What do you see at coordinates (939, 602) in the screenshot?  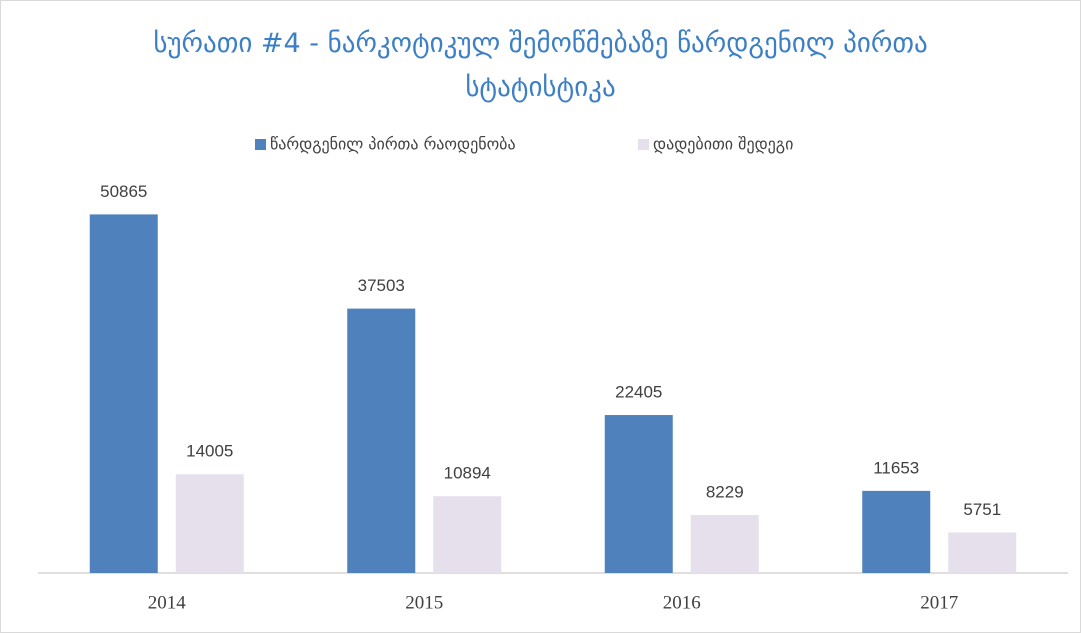 I see `x-tick-label: 2017` at bounding box center [939, 602].